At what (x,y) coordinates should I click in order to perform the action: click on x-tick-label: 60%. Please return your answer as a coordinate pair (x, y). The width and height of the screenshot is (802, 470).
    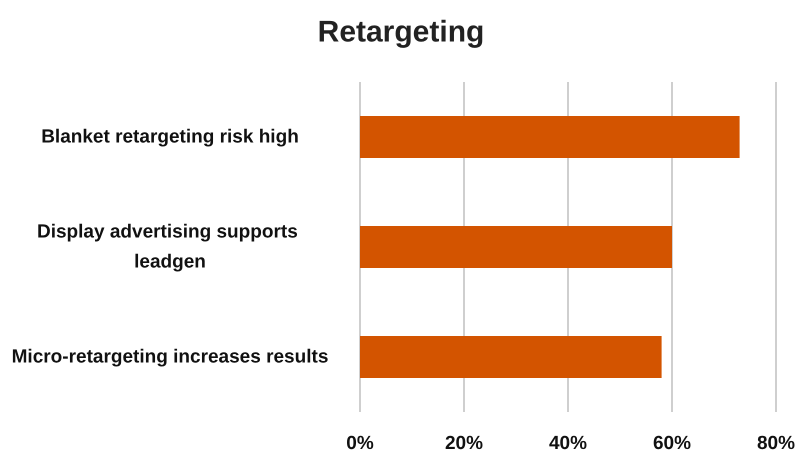
    Looking at the image, I should click on (672, 443).